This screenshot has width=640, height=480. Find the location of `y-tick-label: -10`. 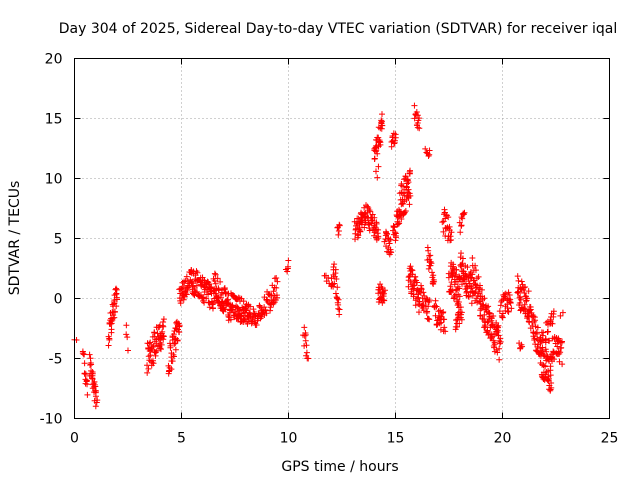

y-tick-label: -10 is located at coordinates (51, 420).